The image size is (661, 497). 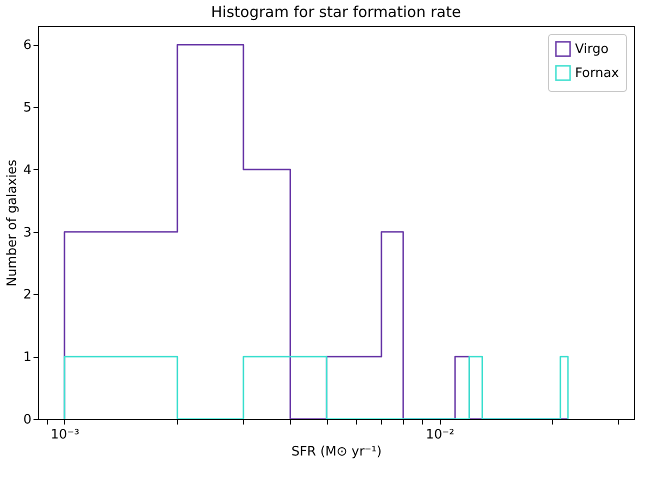 I want to click on y-tick-label: 0, so click(x=27, y=420).